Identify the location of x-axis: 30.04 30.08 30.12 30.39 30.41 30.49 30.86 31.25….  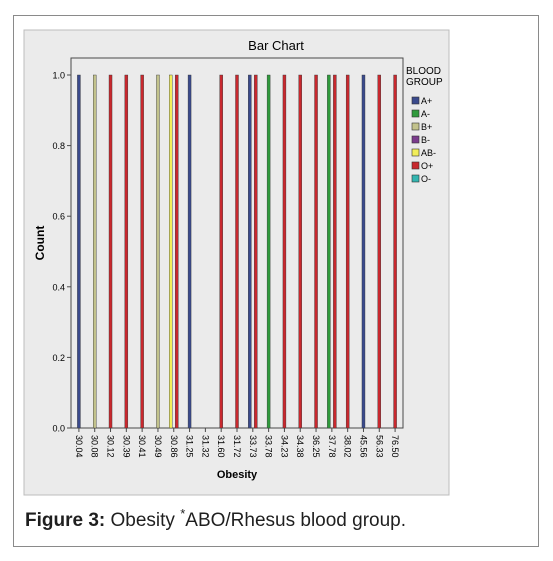
(237, 443).